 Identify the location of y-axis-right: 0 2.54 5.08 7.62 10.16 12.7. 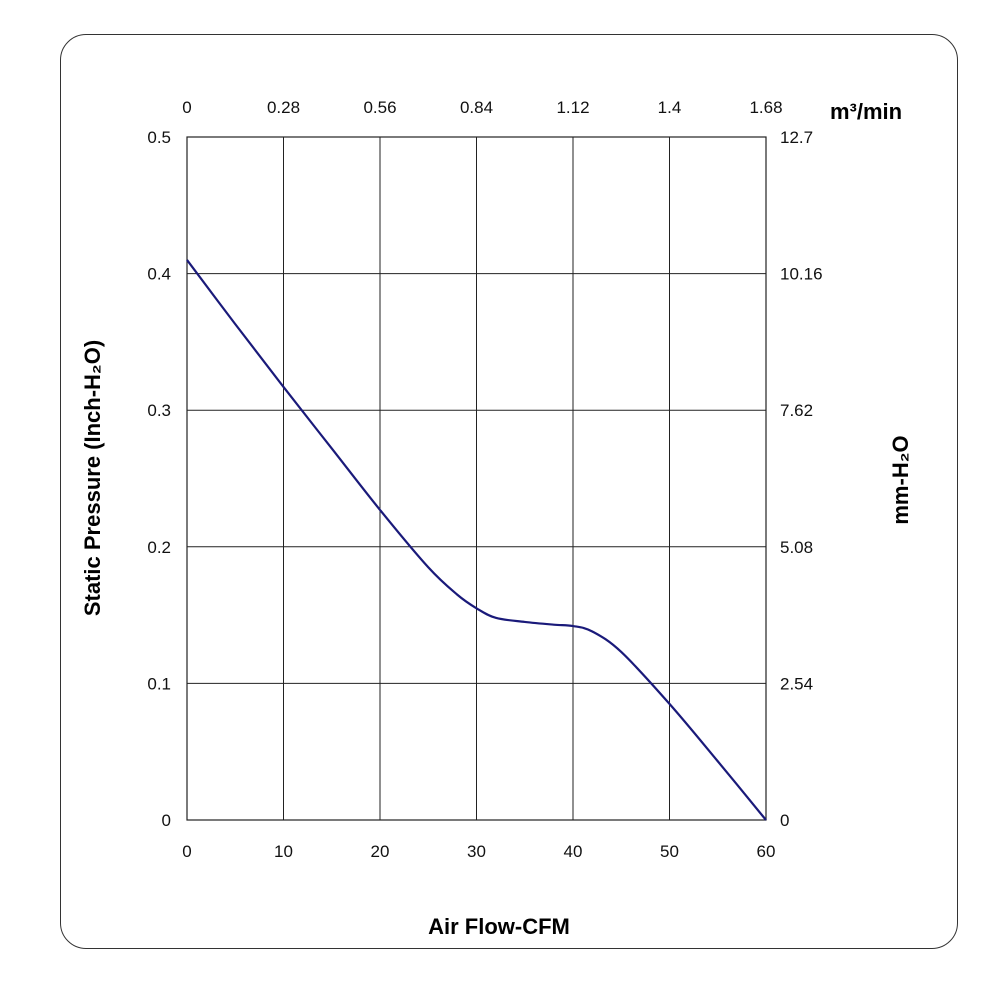
(801, 479).